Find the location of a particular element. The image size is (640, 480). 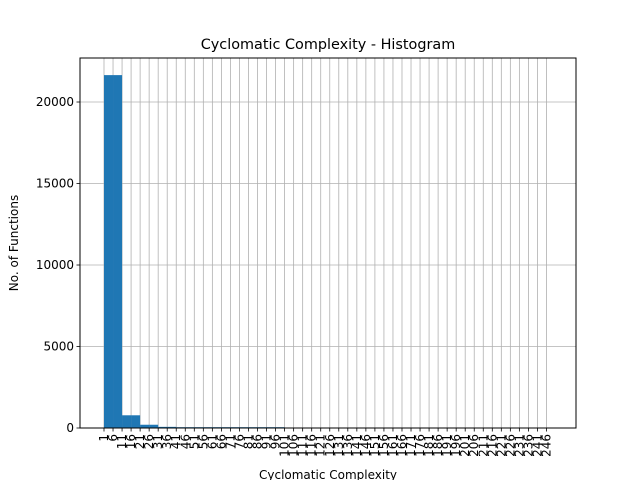

y-tick-label: 0 is located at coordinates (70, 428).